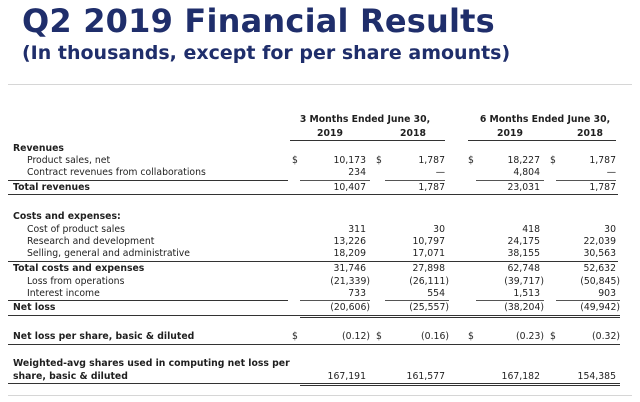 This screenshot has height=402, width=640. What do you see at coordinates (599, 268) in the screenshot?
I see `cell-value: 52,632` at bounding box center [599, 268].